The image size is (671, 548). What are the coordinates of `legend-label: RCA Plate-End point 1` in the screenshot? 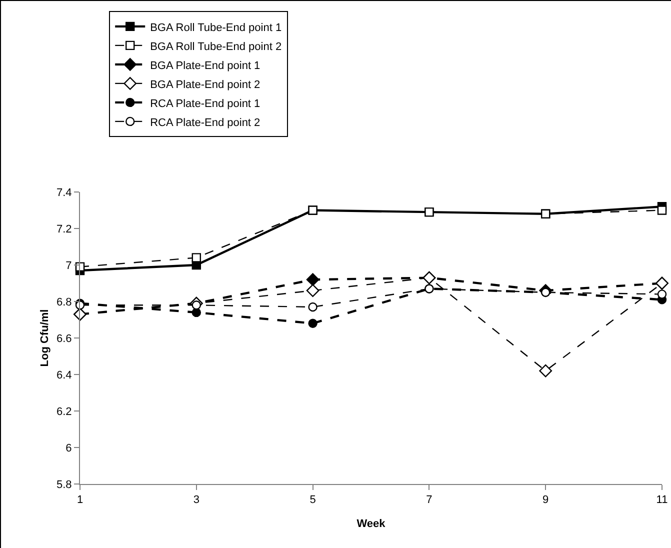 It's located at (205, 104).